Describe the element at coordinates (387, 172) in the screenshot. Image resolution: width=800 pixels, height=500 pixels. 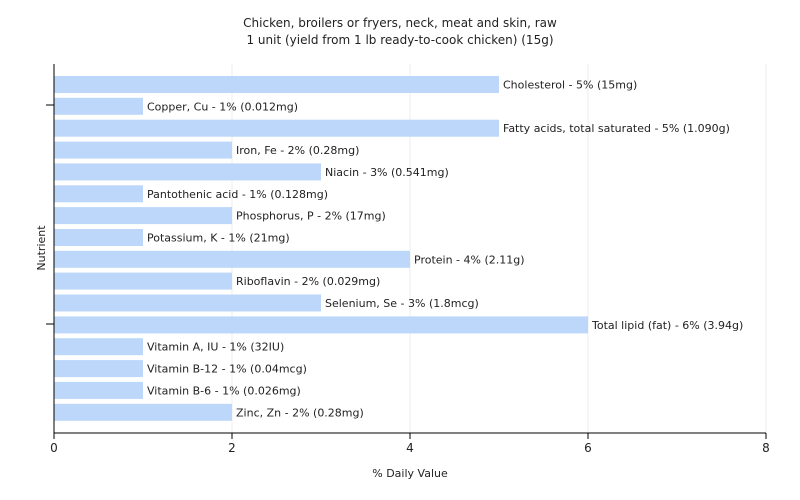
I see `bar-label-4: Niacin - 3% (0.541mg)` at that location.